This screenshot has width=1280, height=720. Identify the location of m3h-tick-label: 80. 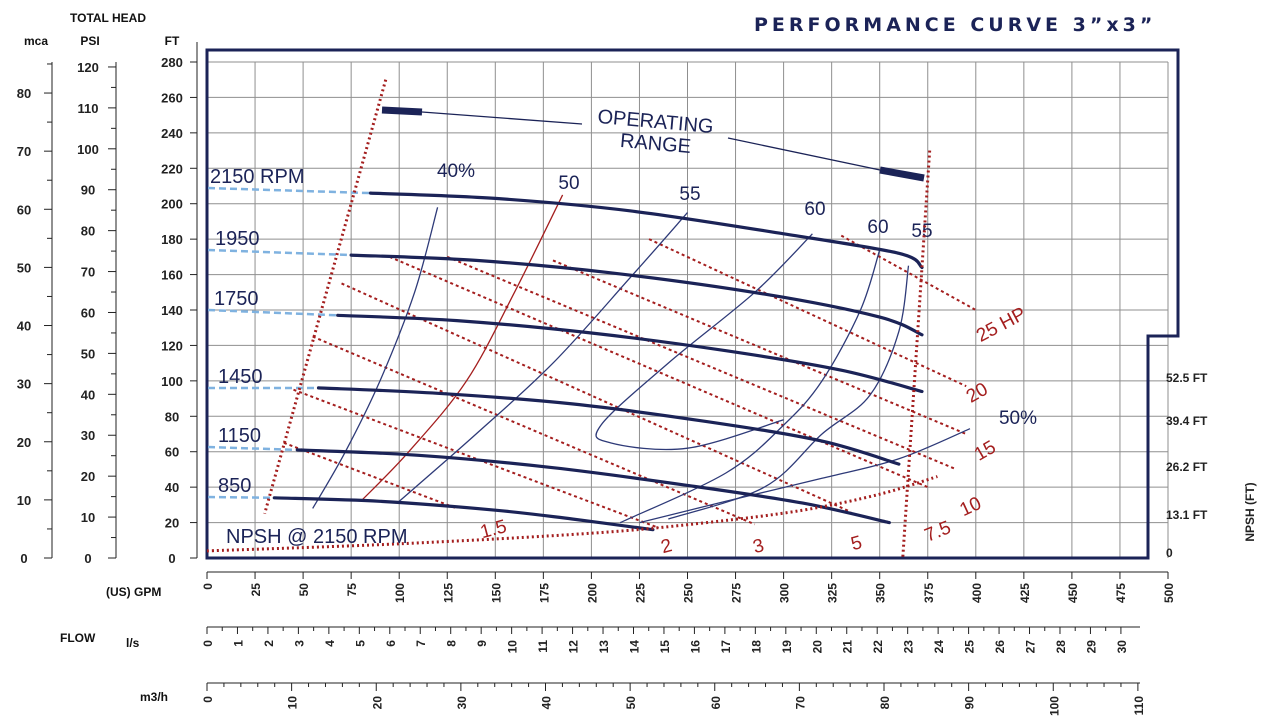
(885, 703).